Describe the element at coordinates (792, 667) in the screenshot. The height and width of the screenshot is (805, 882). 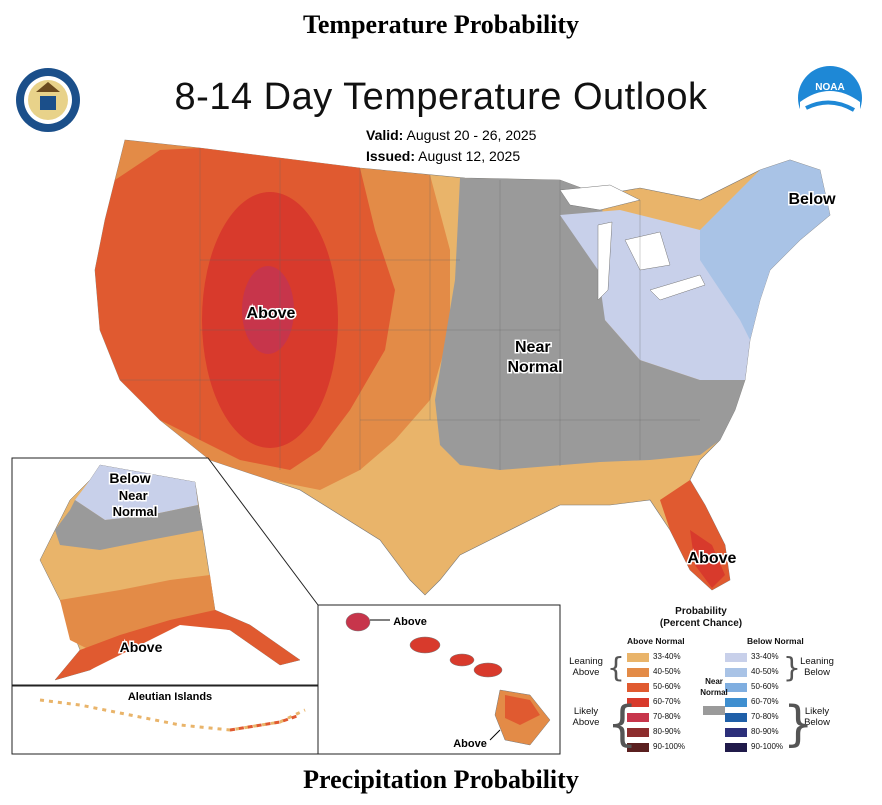
I see `brace-leaning-below-icon: }` at that location.